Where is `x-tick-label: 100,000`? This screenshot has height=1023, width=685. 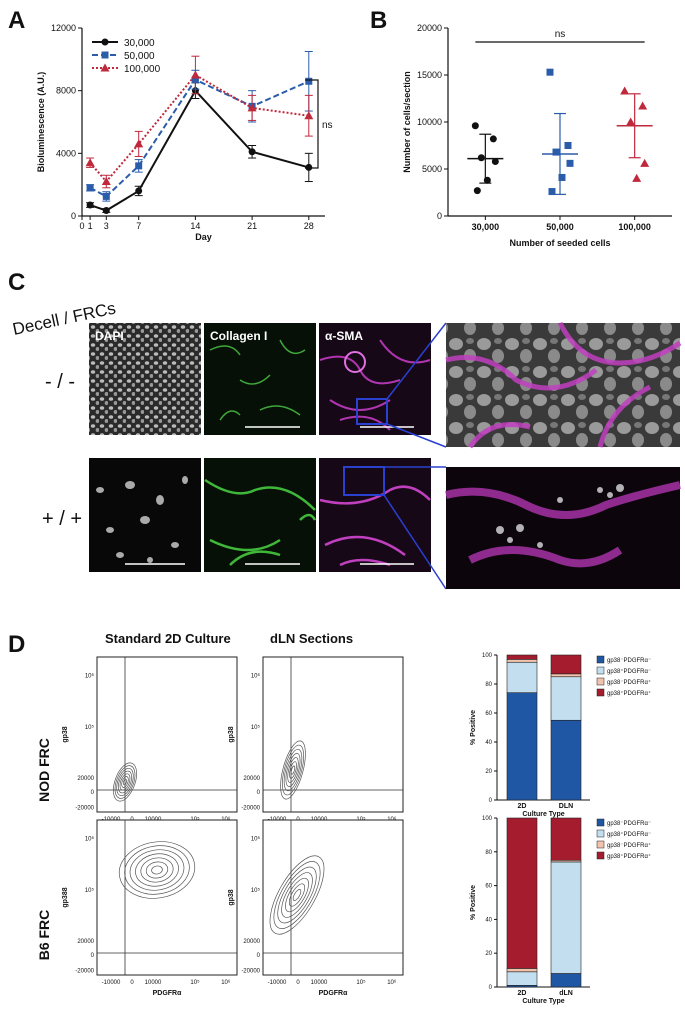
x-tick-label: 100,000 is located at coordinates (634, 227).